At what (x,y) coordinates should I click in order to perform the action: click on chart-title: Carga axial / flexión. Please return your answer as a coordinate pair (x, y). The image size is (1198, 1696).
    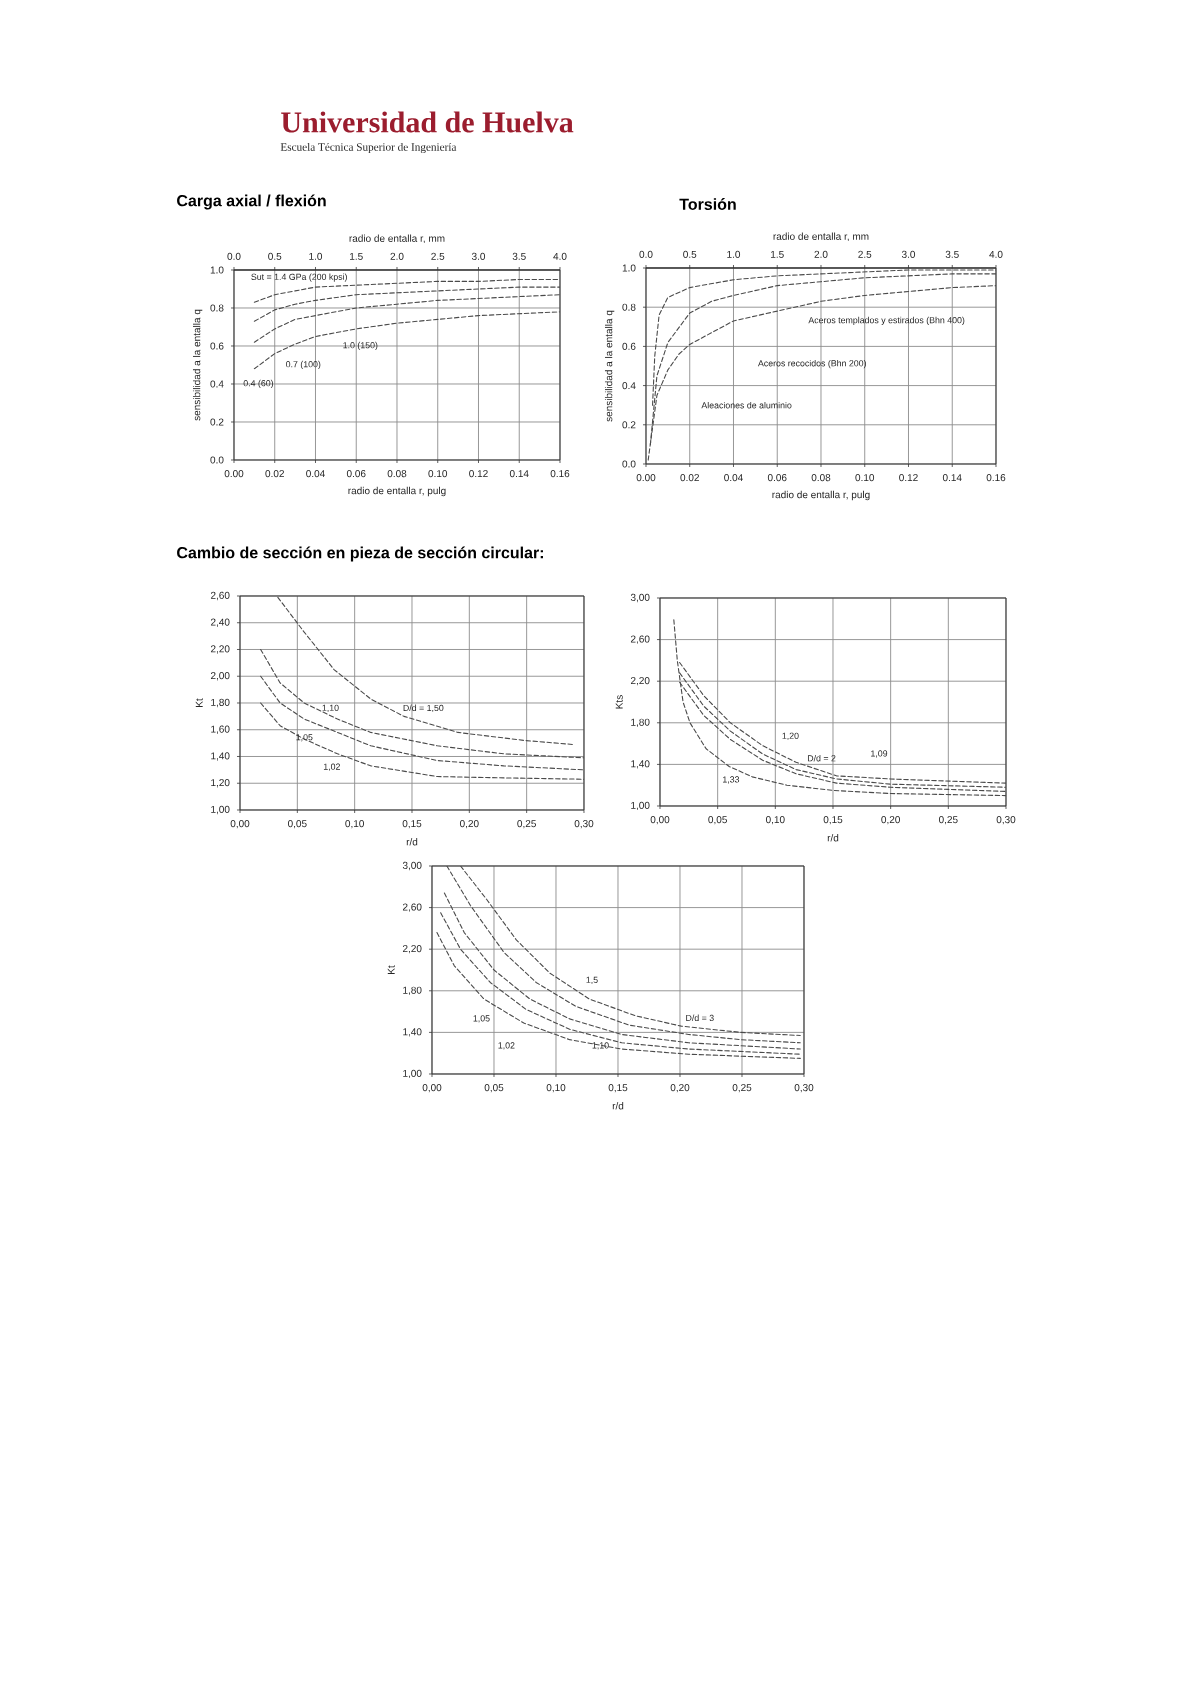
    Looking at the image, I should click on (251, 202).